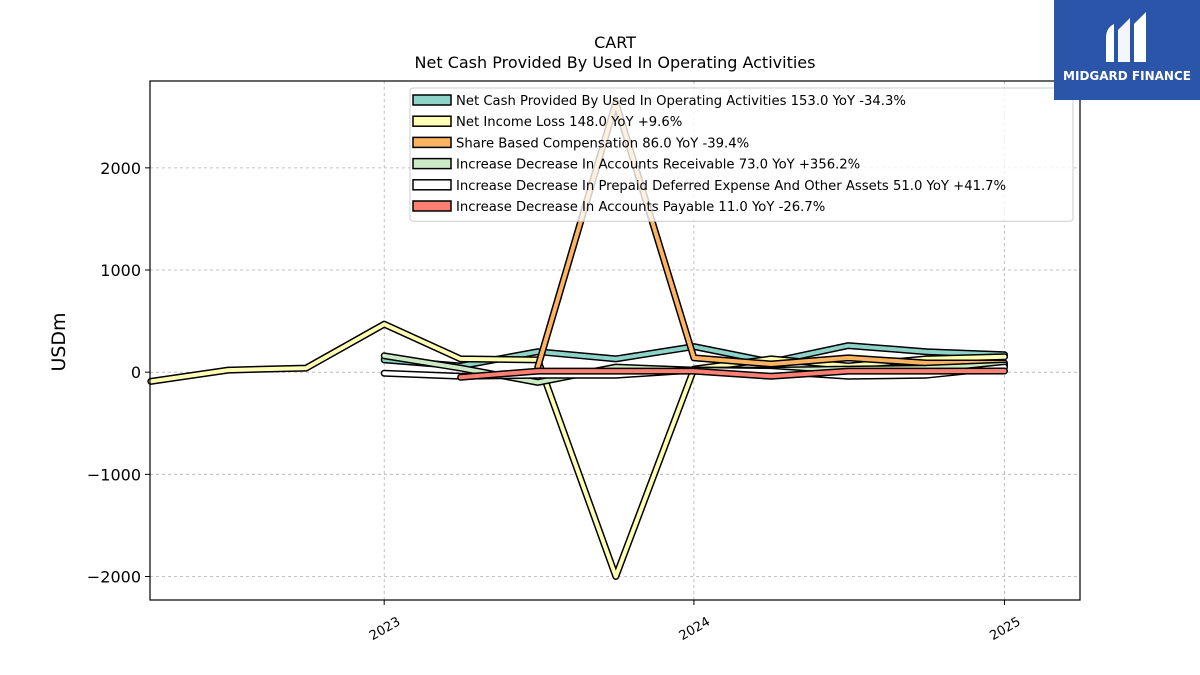  I want to click on y-tick-label: −2000, so click(114, 577).